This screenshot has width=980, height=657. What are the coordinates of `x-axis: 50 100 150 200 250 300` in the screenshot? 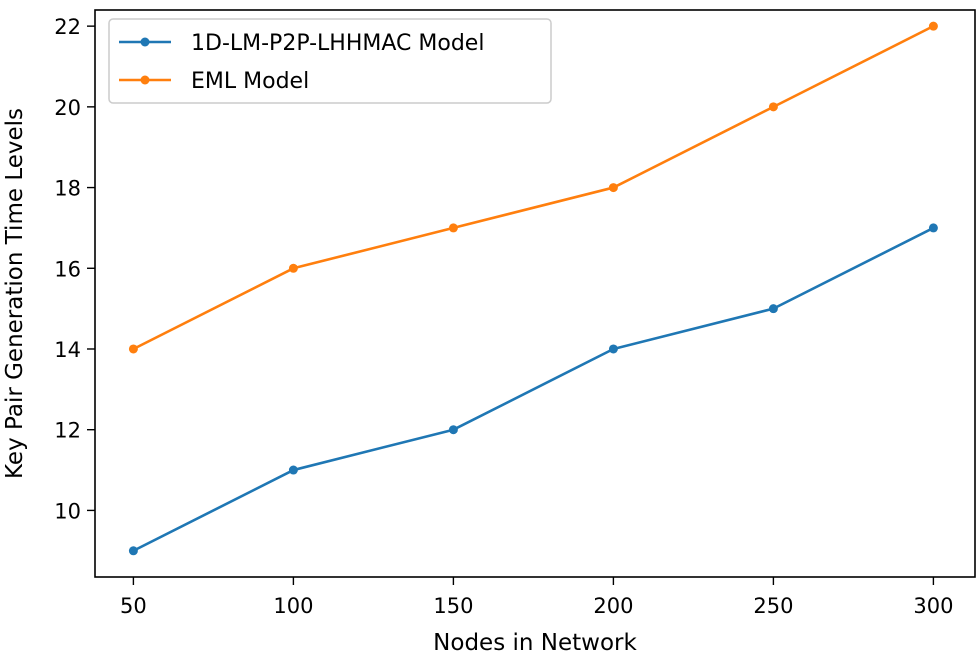 It's located at (536, 597).